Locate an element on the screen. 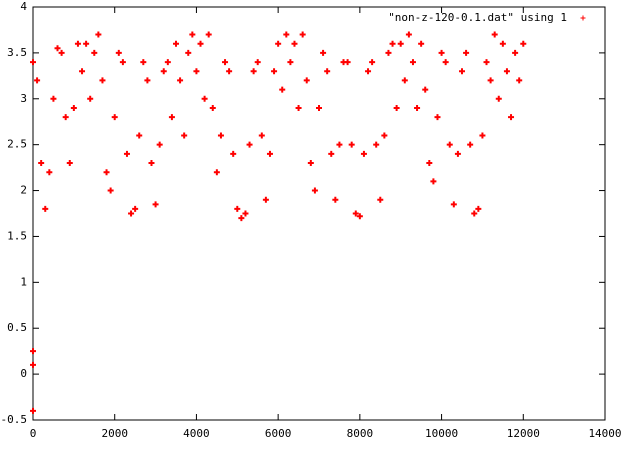  x-tick-label: 14000 is located at coordinates (604, 433).